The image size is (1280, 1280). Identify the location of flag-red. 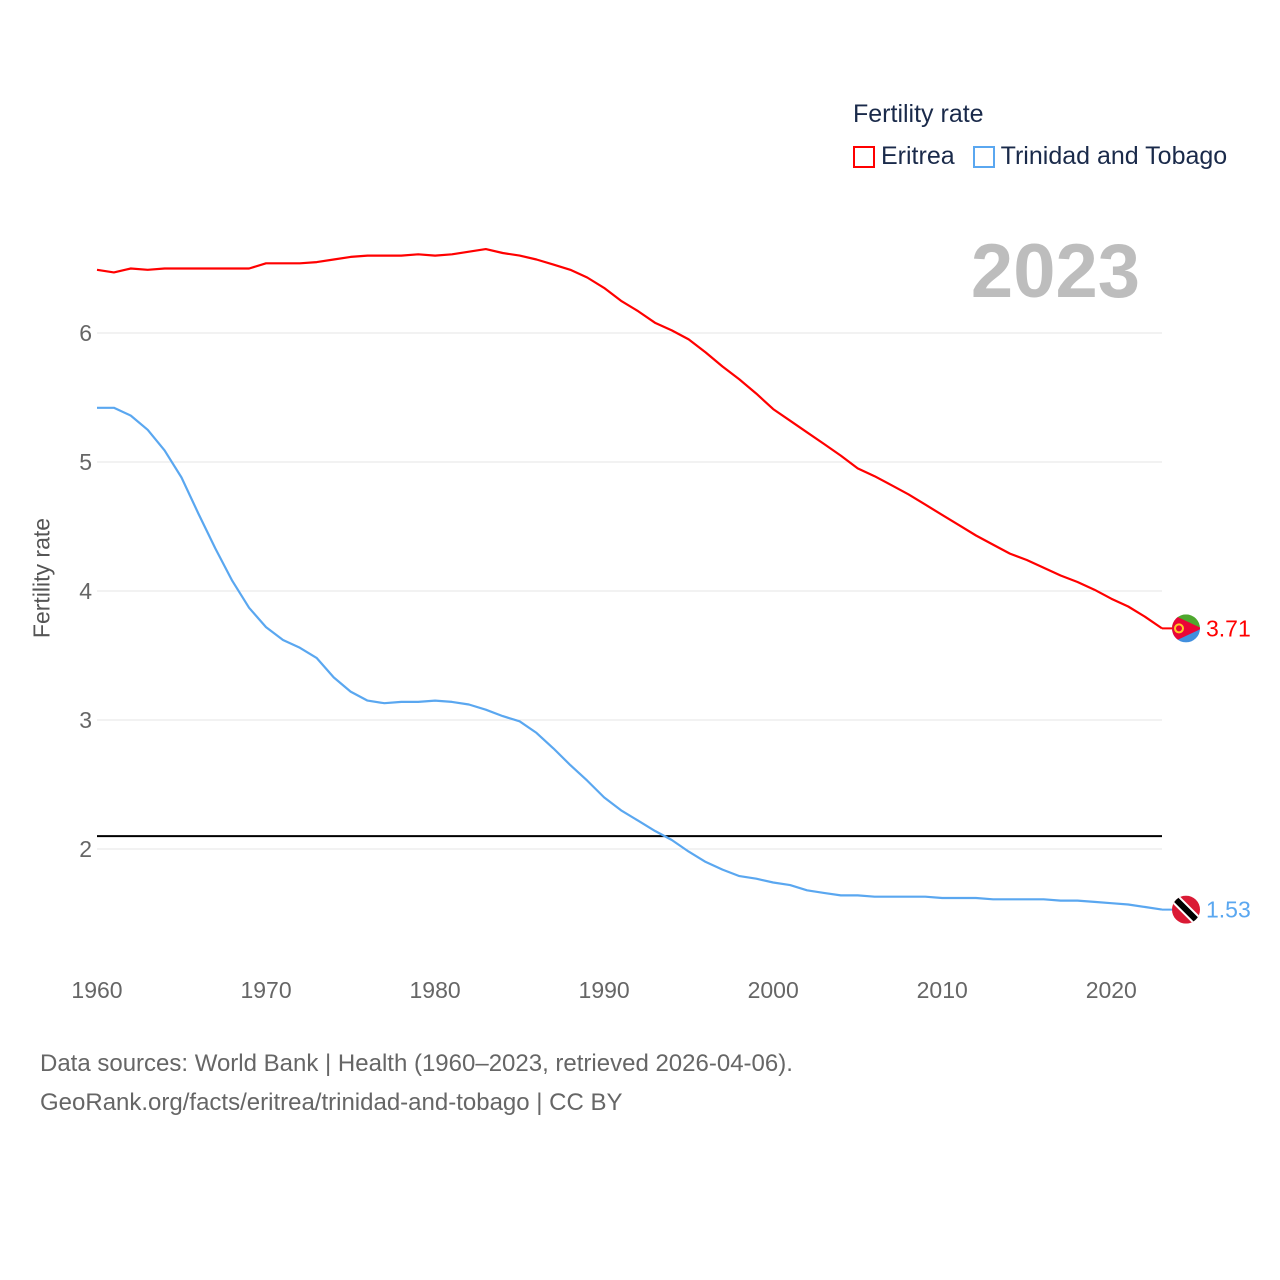
(1186, 628).